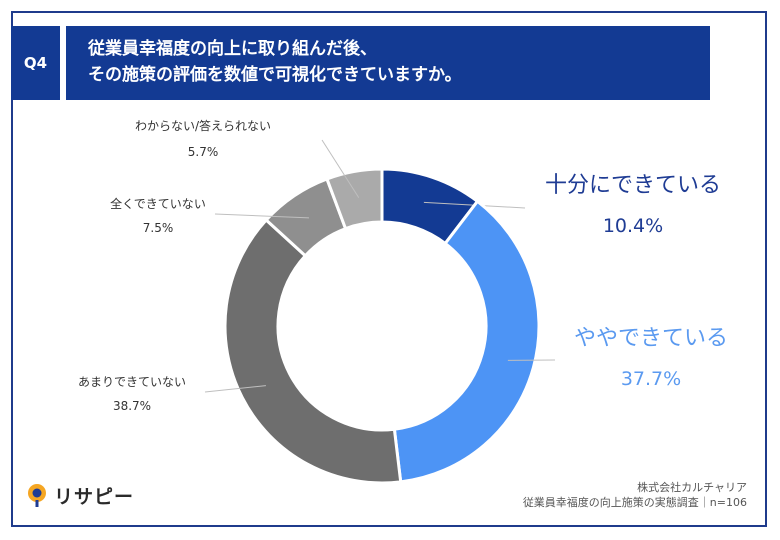 Image resolution: width=780 pixels, height=540 pixels. I want to click on slice-value-label: 38.7%, so click(132, 406).